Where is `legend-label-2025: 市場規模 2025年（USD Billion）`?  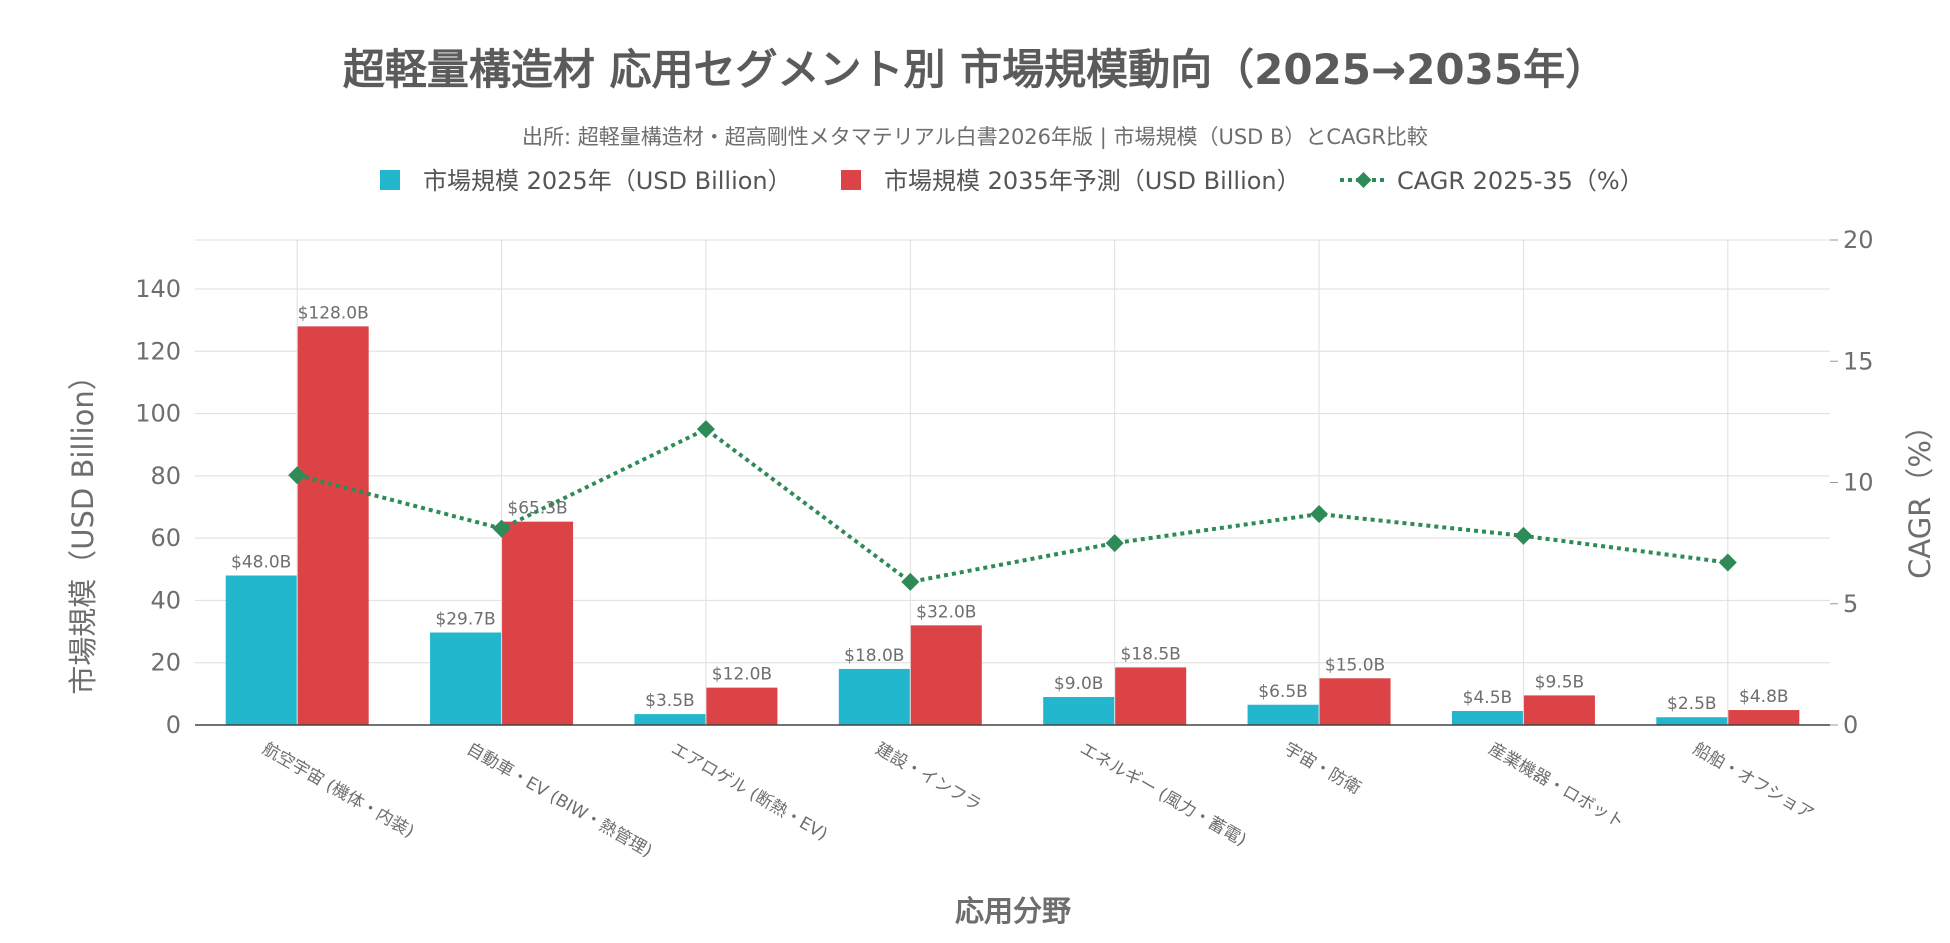
legend-label-2025: 市場規模 2025年（USD Billion） is located at coordinates (607, 181).